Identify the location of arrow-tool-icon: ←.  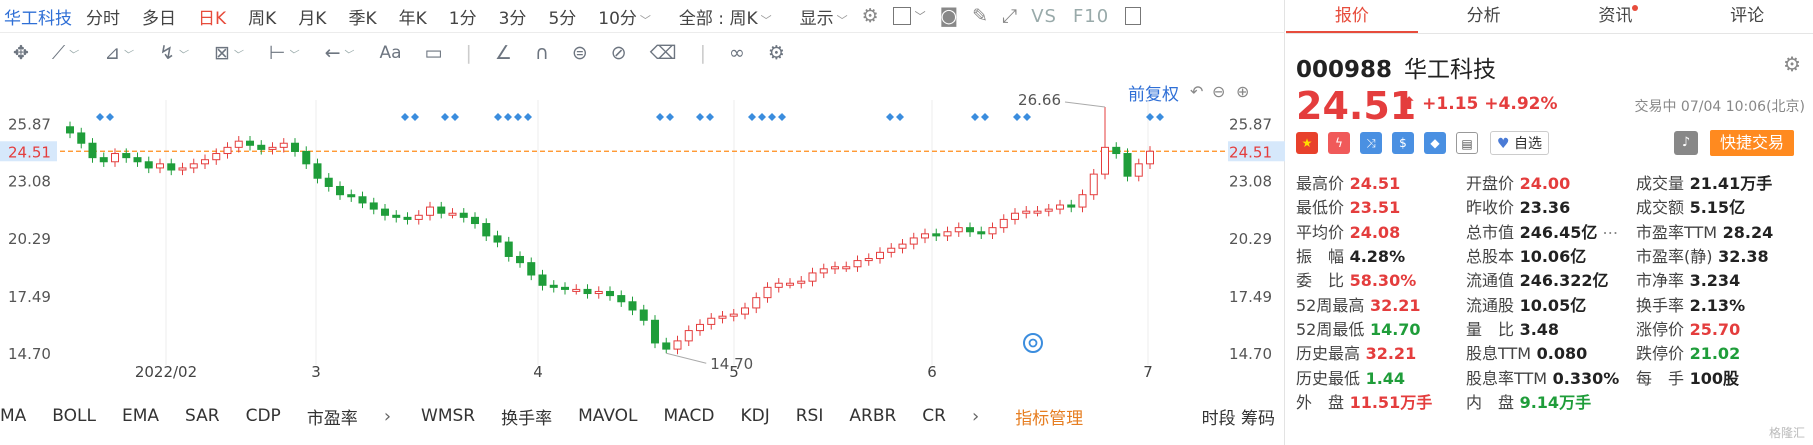
(332, 53).